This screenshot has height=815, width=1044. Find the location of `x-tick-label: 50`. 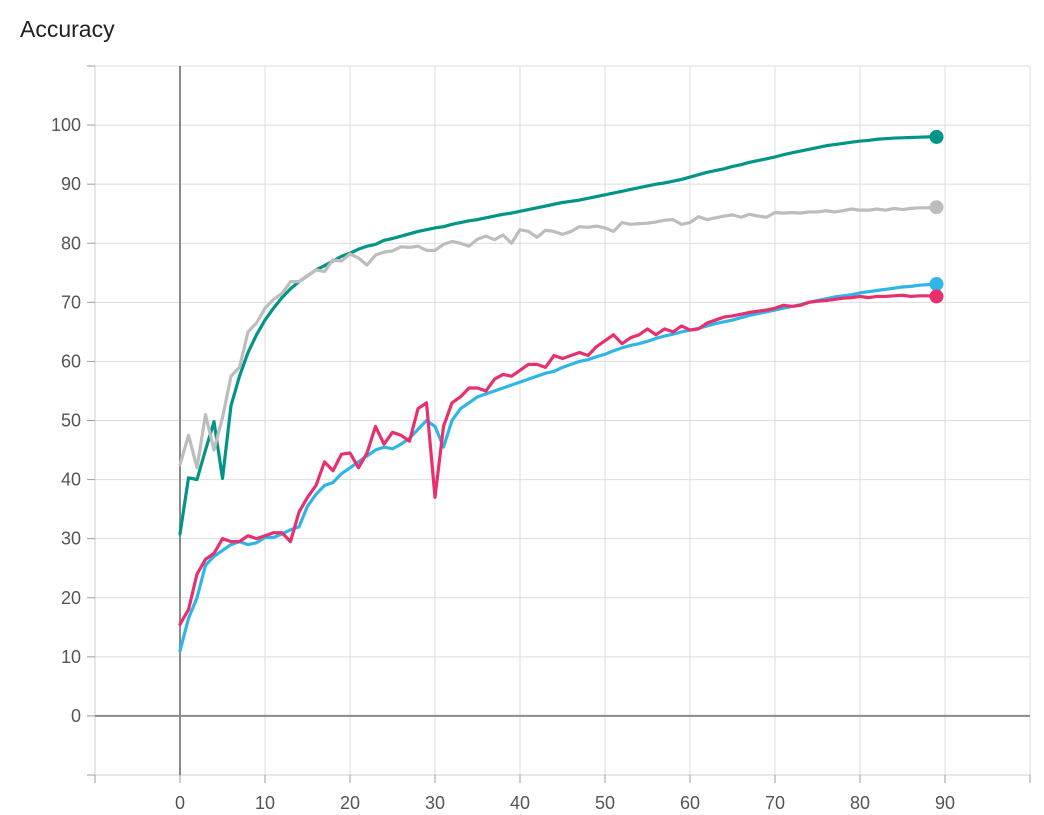

x-tick-label: 50 is located at coordinates (605, 803).